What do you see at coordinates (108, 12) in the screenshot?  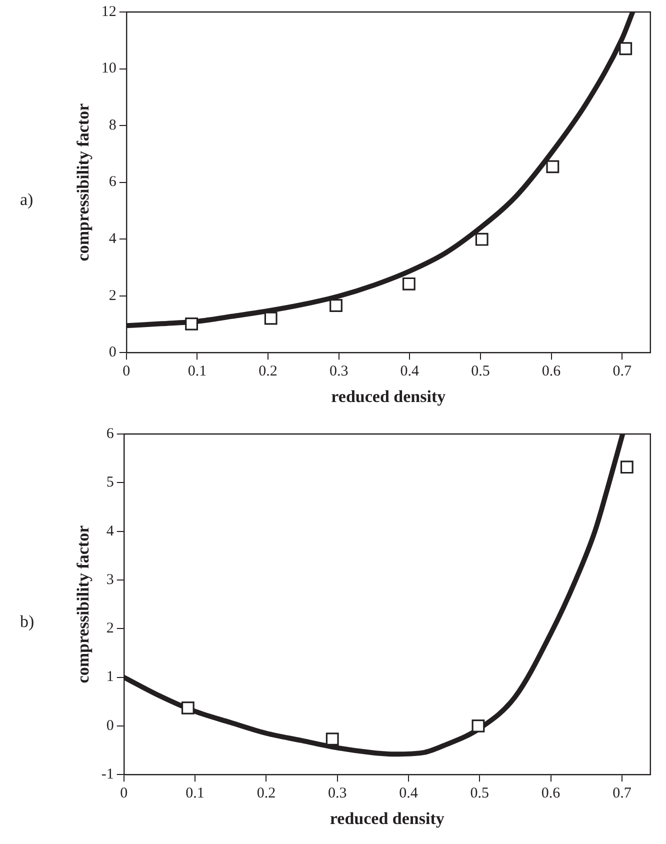 I see `y-tick-label: 12` at bounding box center [108, 12].